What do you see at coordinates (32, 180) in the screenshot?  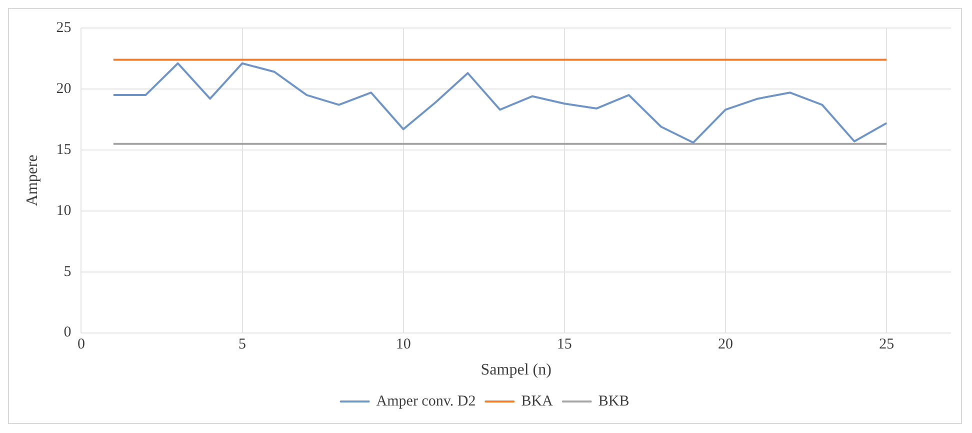 I see `y-axis-title: Ampere` at bounding box center [32, 180].